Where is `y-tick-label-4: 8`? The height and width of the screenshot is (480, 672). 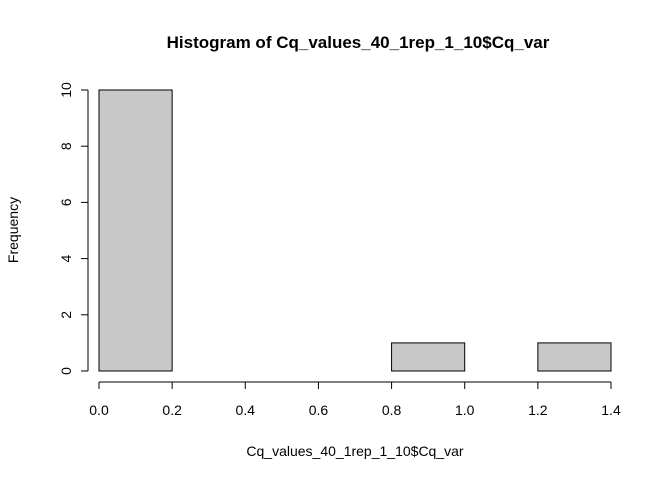
y-tick-label-4: 8 is located at coordinates (66, 146).